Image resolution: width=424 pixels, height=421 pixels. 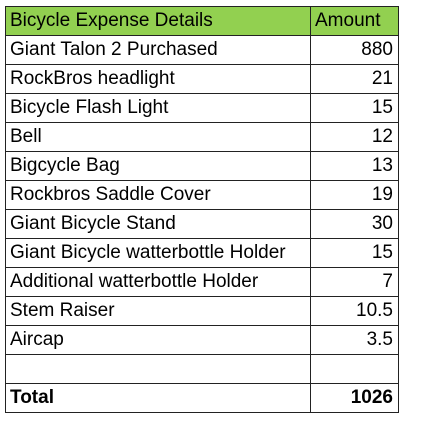 I want to click on table-row: Bicycle Flash Light 15, so click(x=202, y=108).